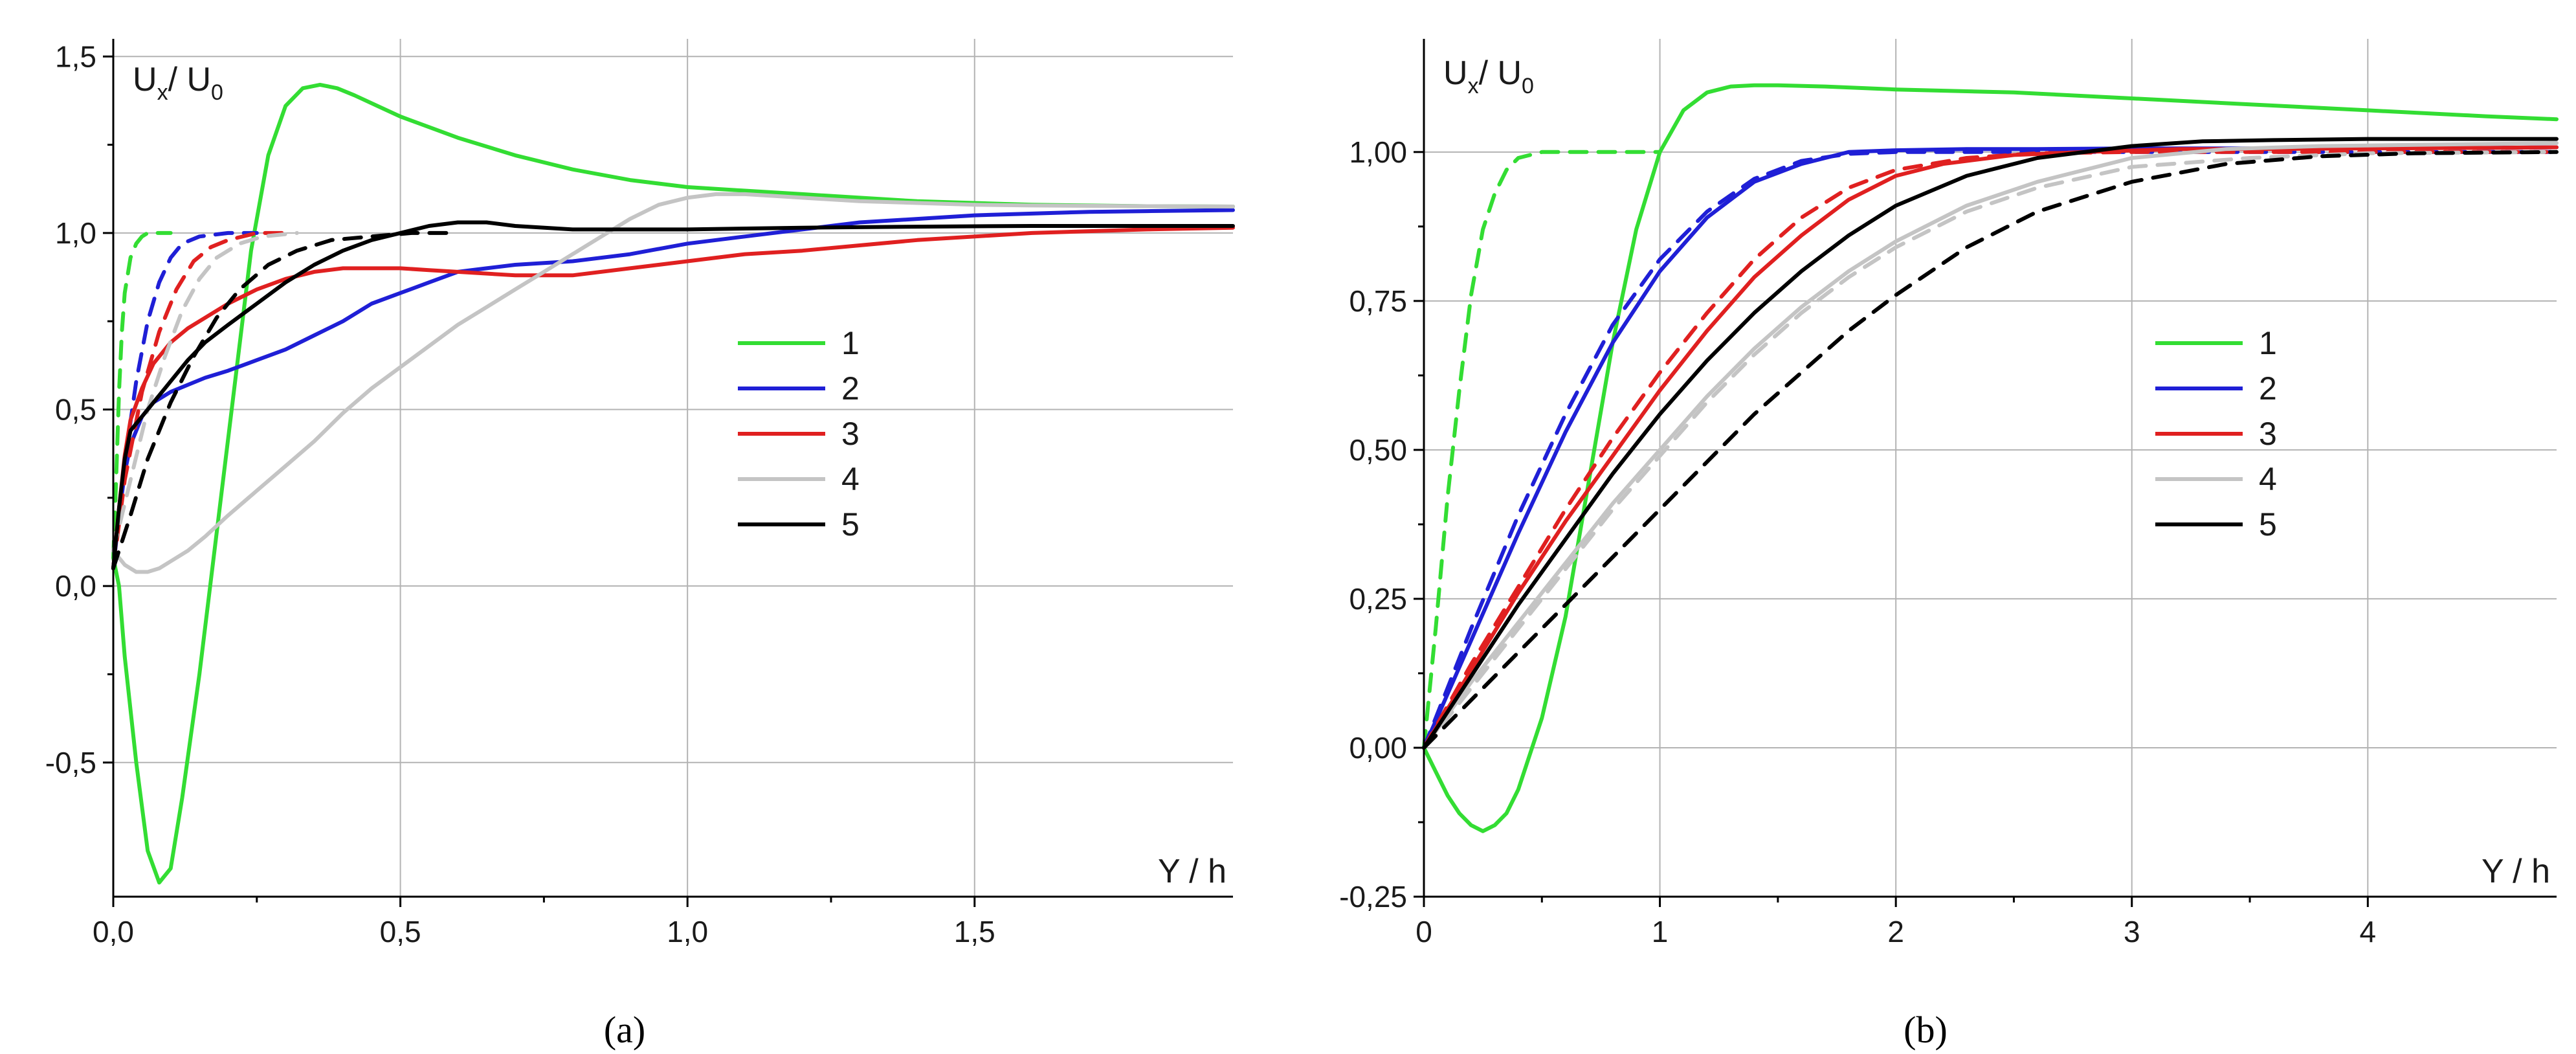 This screenshot has width=2576, height=1054. What do you see at coordinates (1926, 1030) in the screenshot?
I see `panel-b-caption: (b)` at bounding box center [1926, 1030].